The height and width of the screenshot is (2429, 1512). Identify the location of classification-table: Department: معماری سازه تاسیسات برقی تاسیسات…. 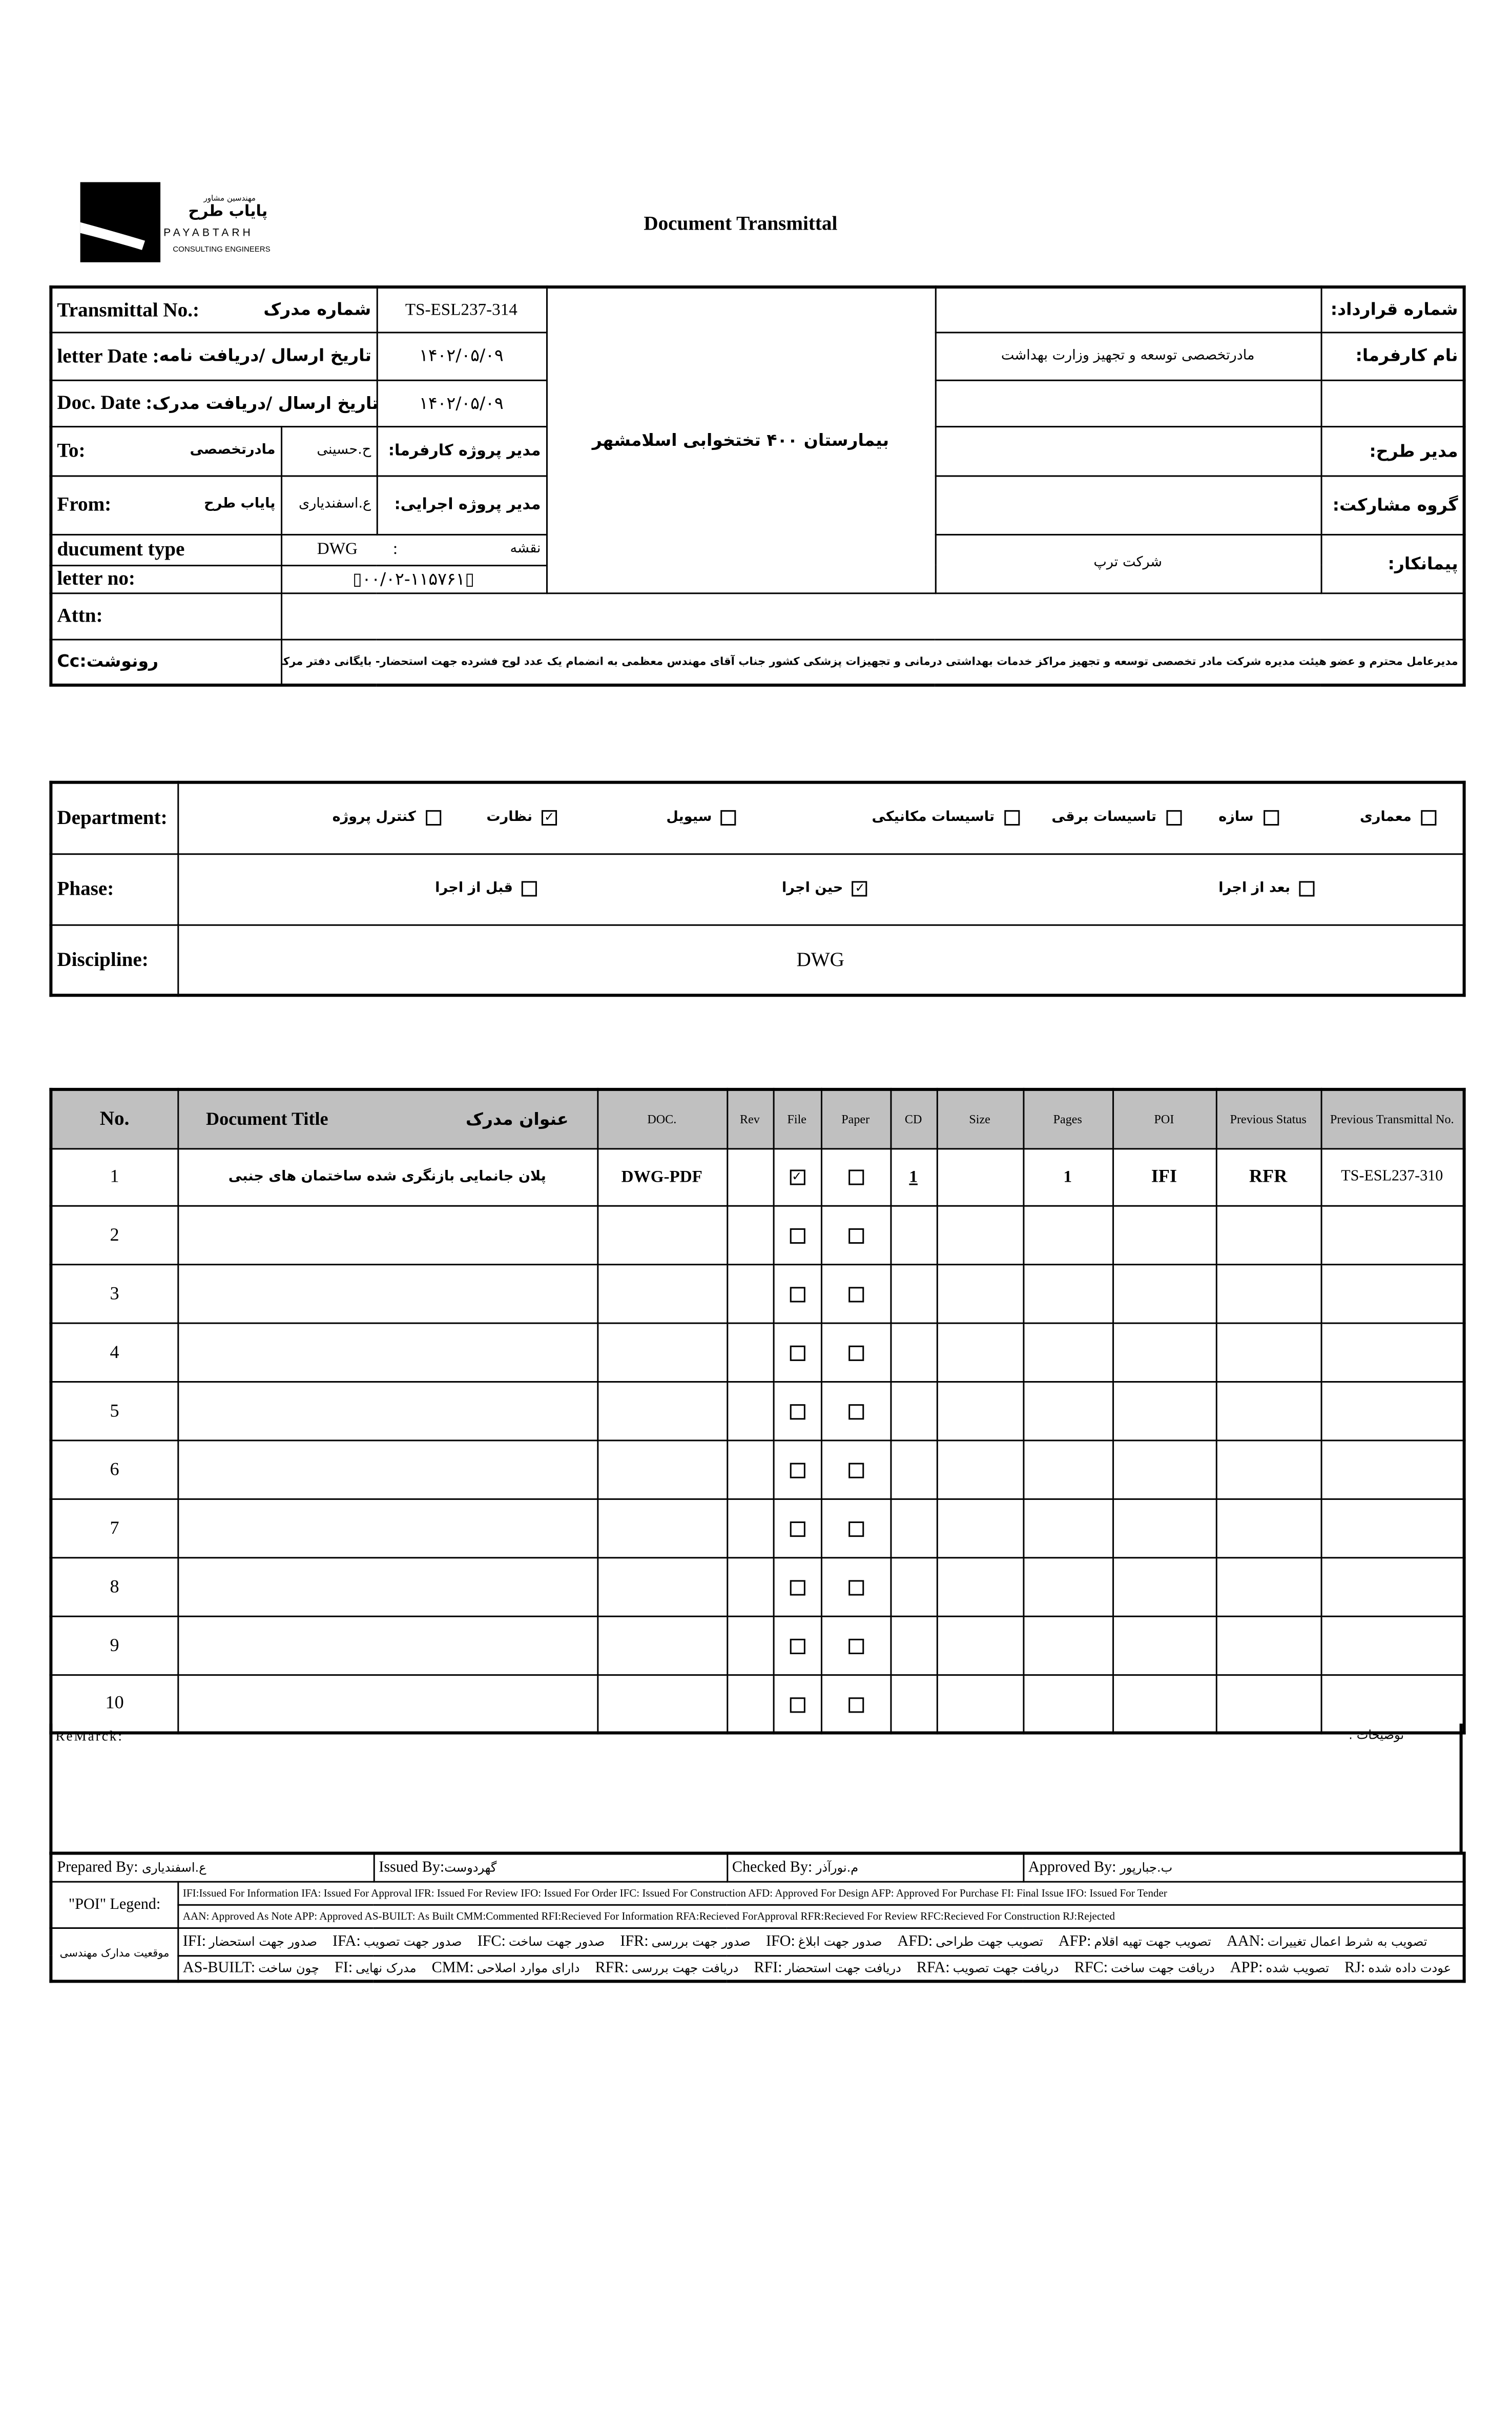
(757, 888).